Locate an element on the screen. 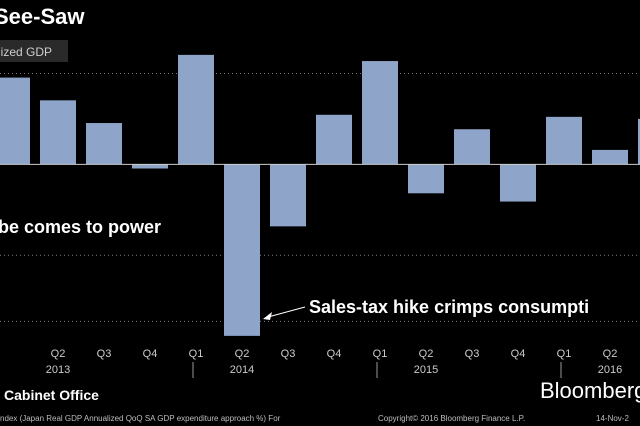 This screenshot has width=640, height=426. year-label-2013: 2013 is located at coordinates (58, 370).